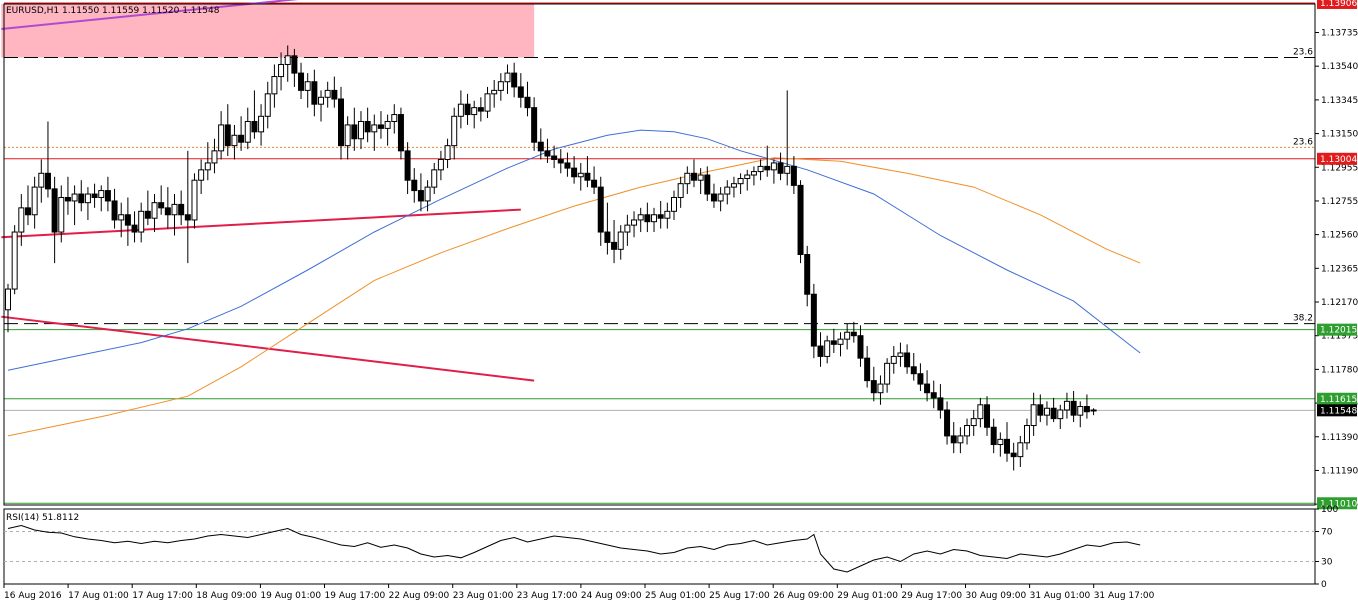 The image size is (1358, 611). Describe the element at coordinates (1337, 398) in the screenshot. I see `price-label-3: 1.11615` at that location.